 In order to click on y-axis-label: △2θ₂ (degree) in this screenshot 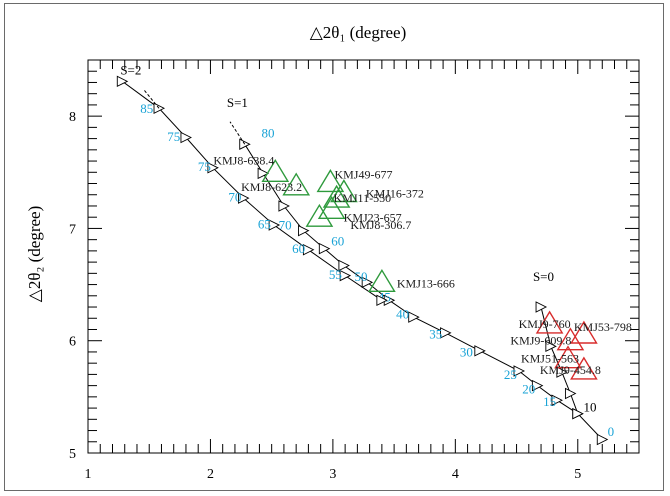, I will do `click(34, 254)`.